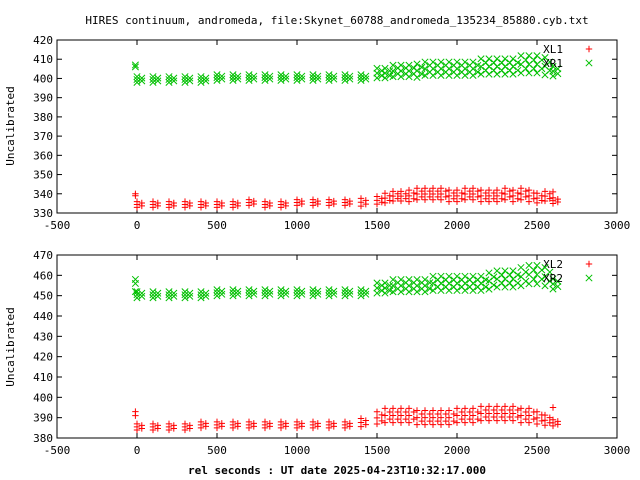  Describe the element at coordinates (43, 357) in the screenshot. I see `y-tick-label: 420` at that location.